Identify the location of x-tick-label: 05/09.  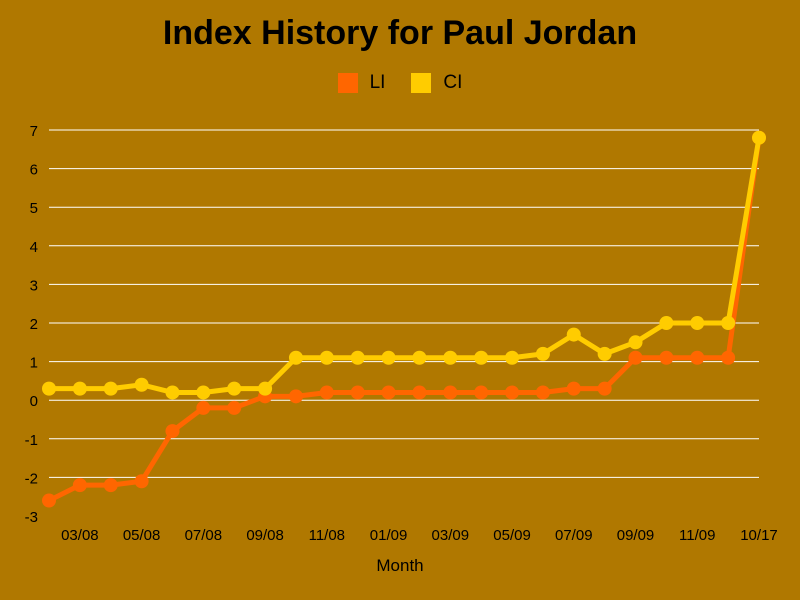
(512, 535).